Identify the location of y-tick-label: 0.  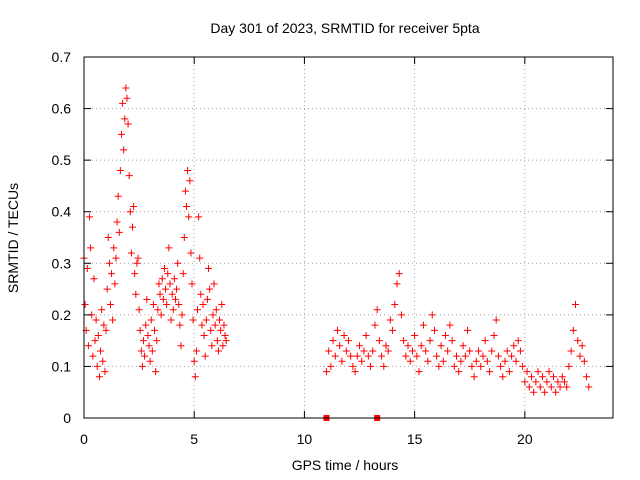
(67, 418).